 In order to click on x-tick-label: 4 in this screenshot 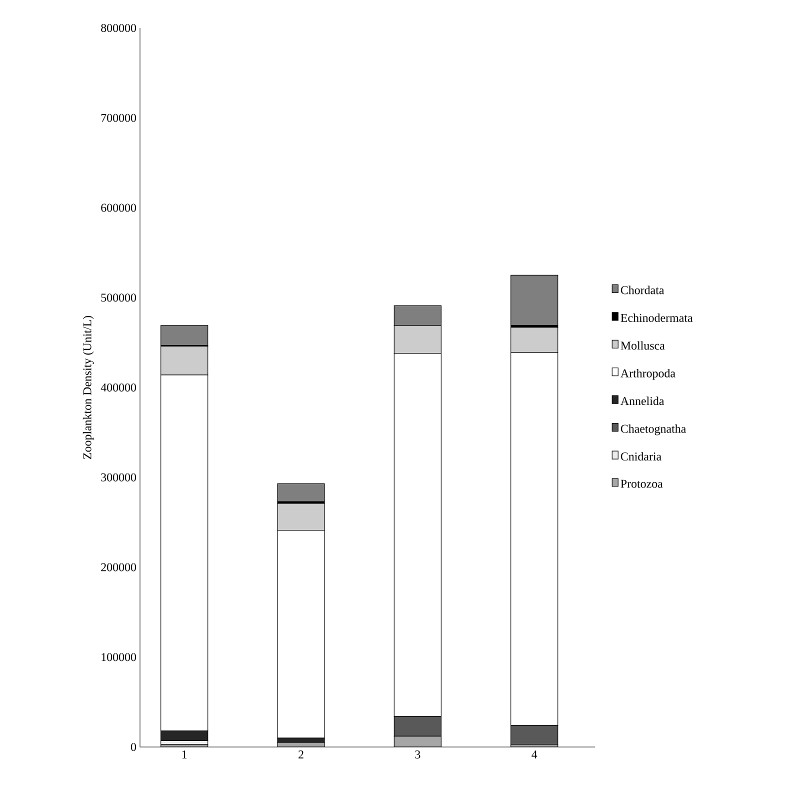, I will do `click(535, 754)`.